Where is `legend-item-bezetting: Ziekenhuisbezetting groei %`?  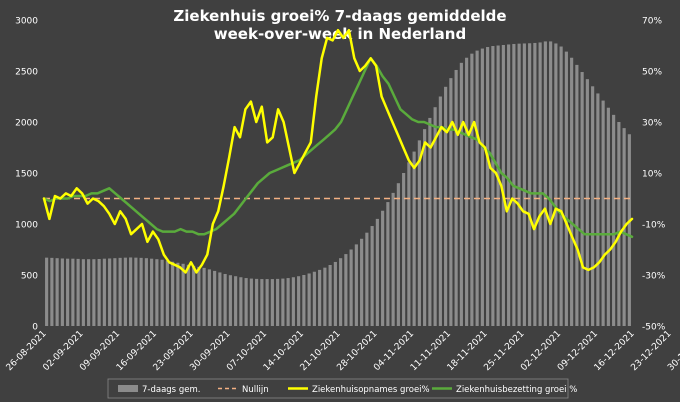 legend-item-bezetting: Ziekenhuisbezetting groei % is located at coordinates (516, 390).